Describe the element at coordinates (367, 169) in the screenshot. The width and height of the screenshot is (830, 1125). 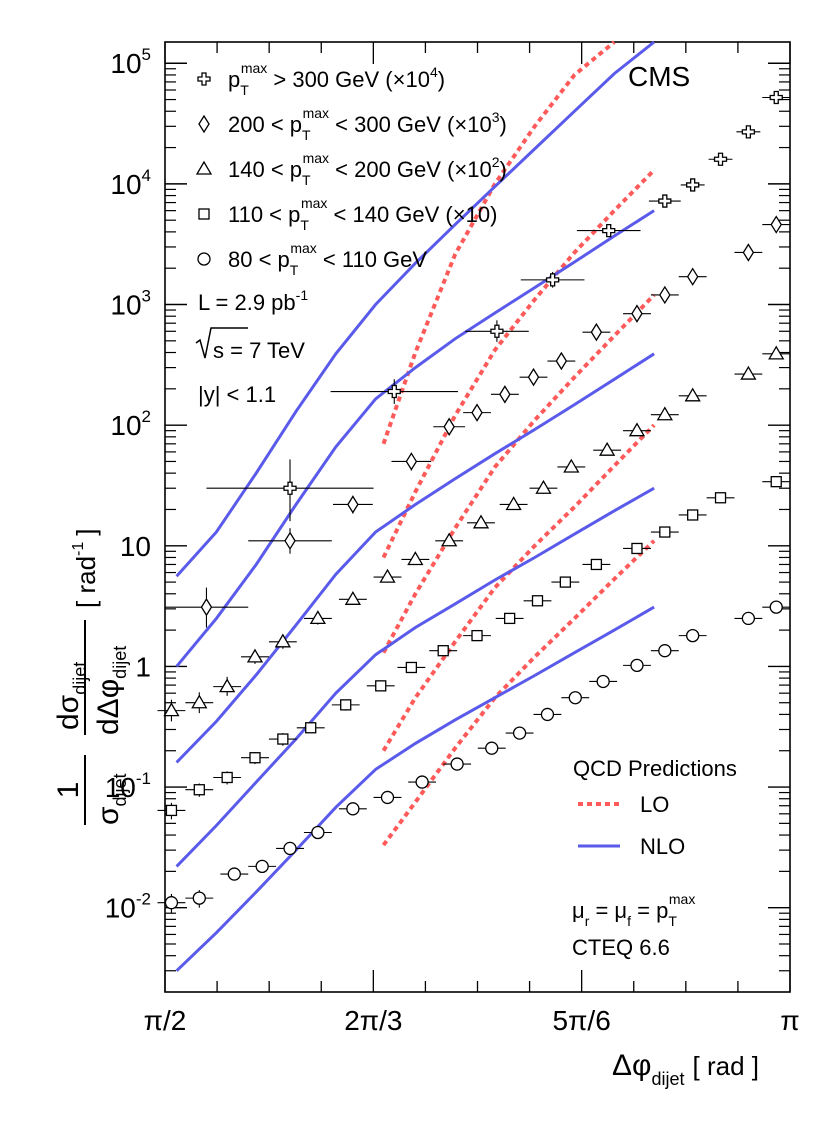
I see `legend-label: 140 < pTmax < 200 GeV (×102)` at that location.